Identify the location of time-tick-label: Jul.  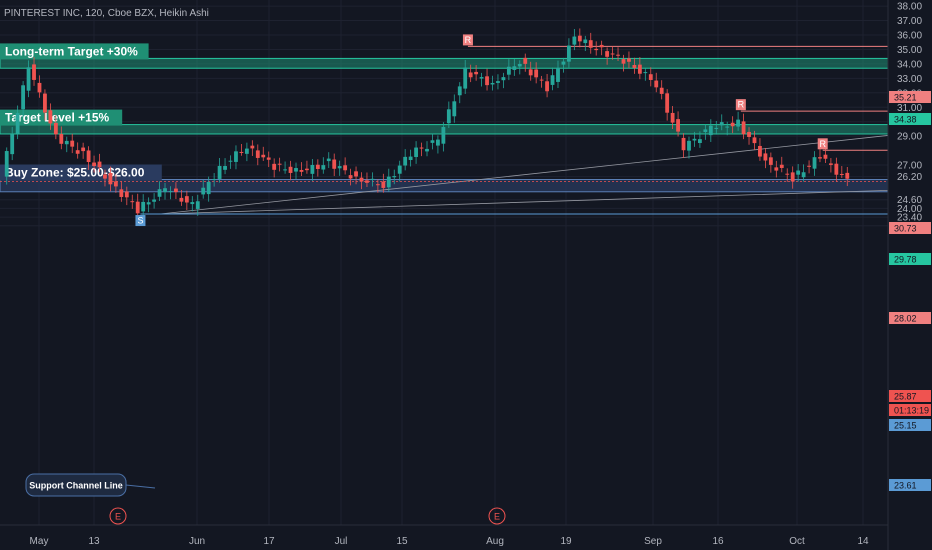
(341, 541).